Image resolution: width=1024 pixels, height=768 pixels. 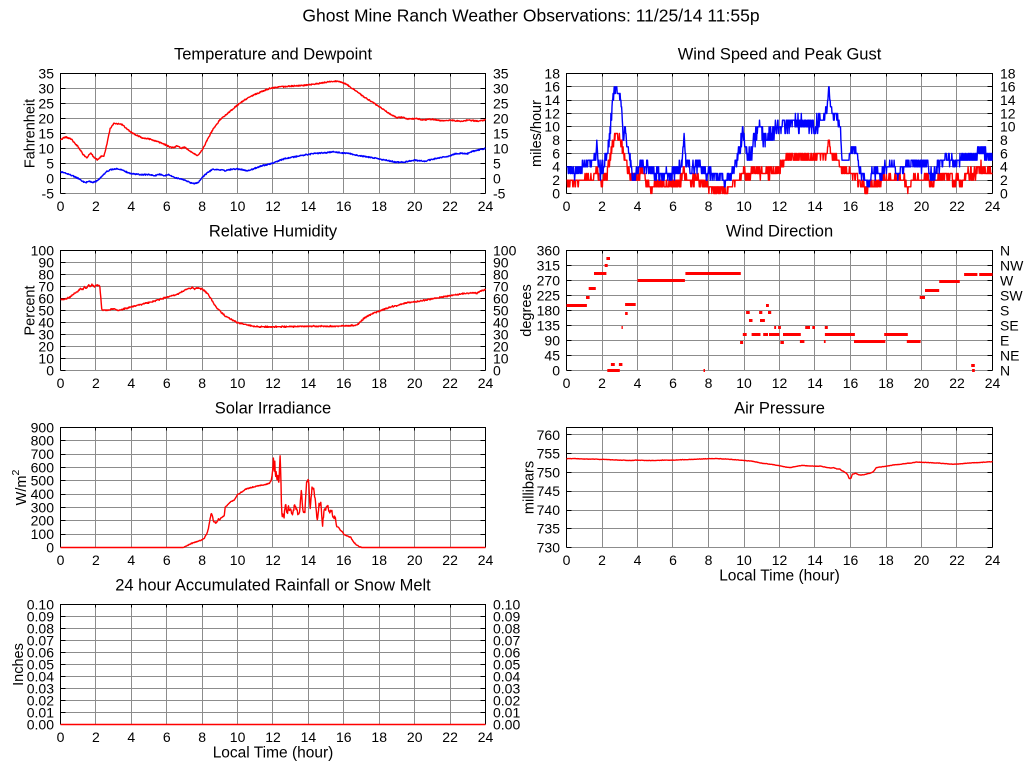 What do you see at coordinates (1009, 355) in the screenshot?
I see `svg-text: NE` at bounding box center [1009, 355].